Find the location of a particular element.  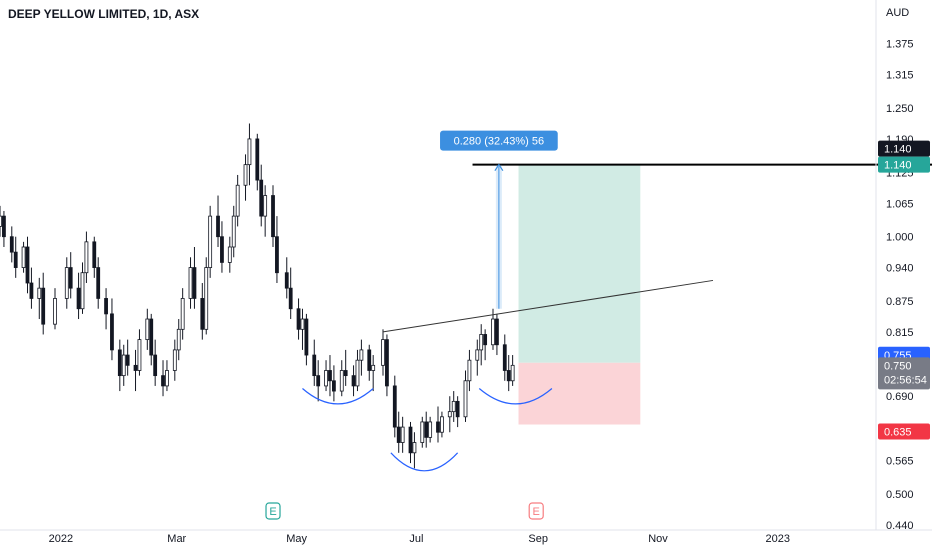

position-zones is located at coordinates (579, 294).